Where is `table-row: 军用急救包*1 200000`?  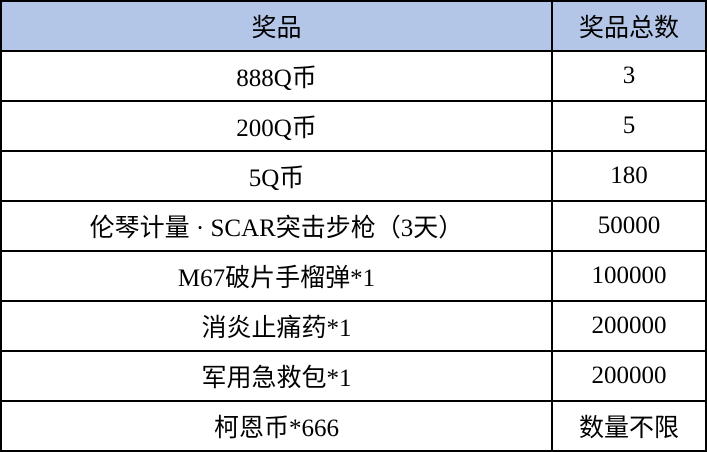 table-row: 军用急救包*1 200000 is located at coordinates (353, 376).